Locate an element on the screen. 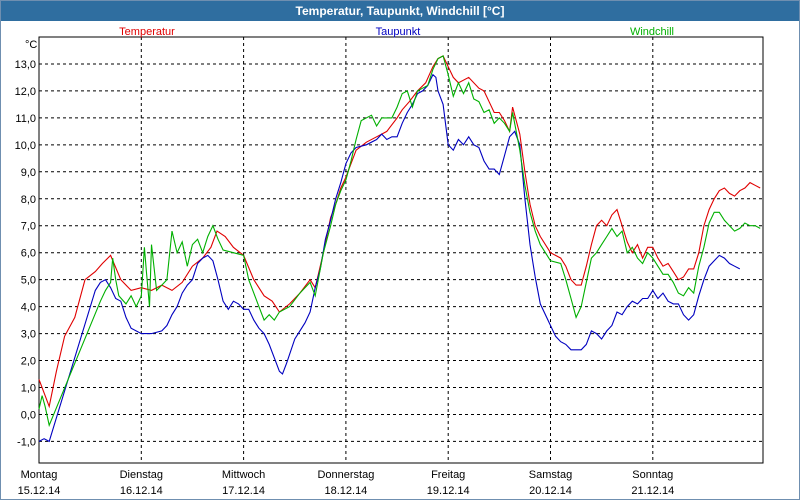 The image size is (800, 500). x-tick-date: 20.12.14 is located at coordinates (550, 491).